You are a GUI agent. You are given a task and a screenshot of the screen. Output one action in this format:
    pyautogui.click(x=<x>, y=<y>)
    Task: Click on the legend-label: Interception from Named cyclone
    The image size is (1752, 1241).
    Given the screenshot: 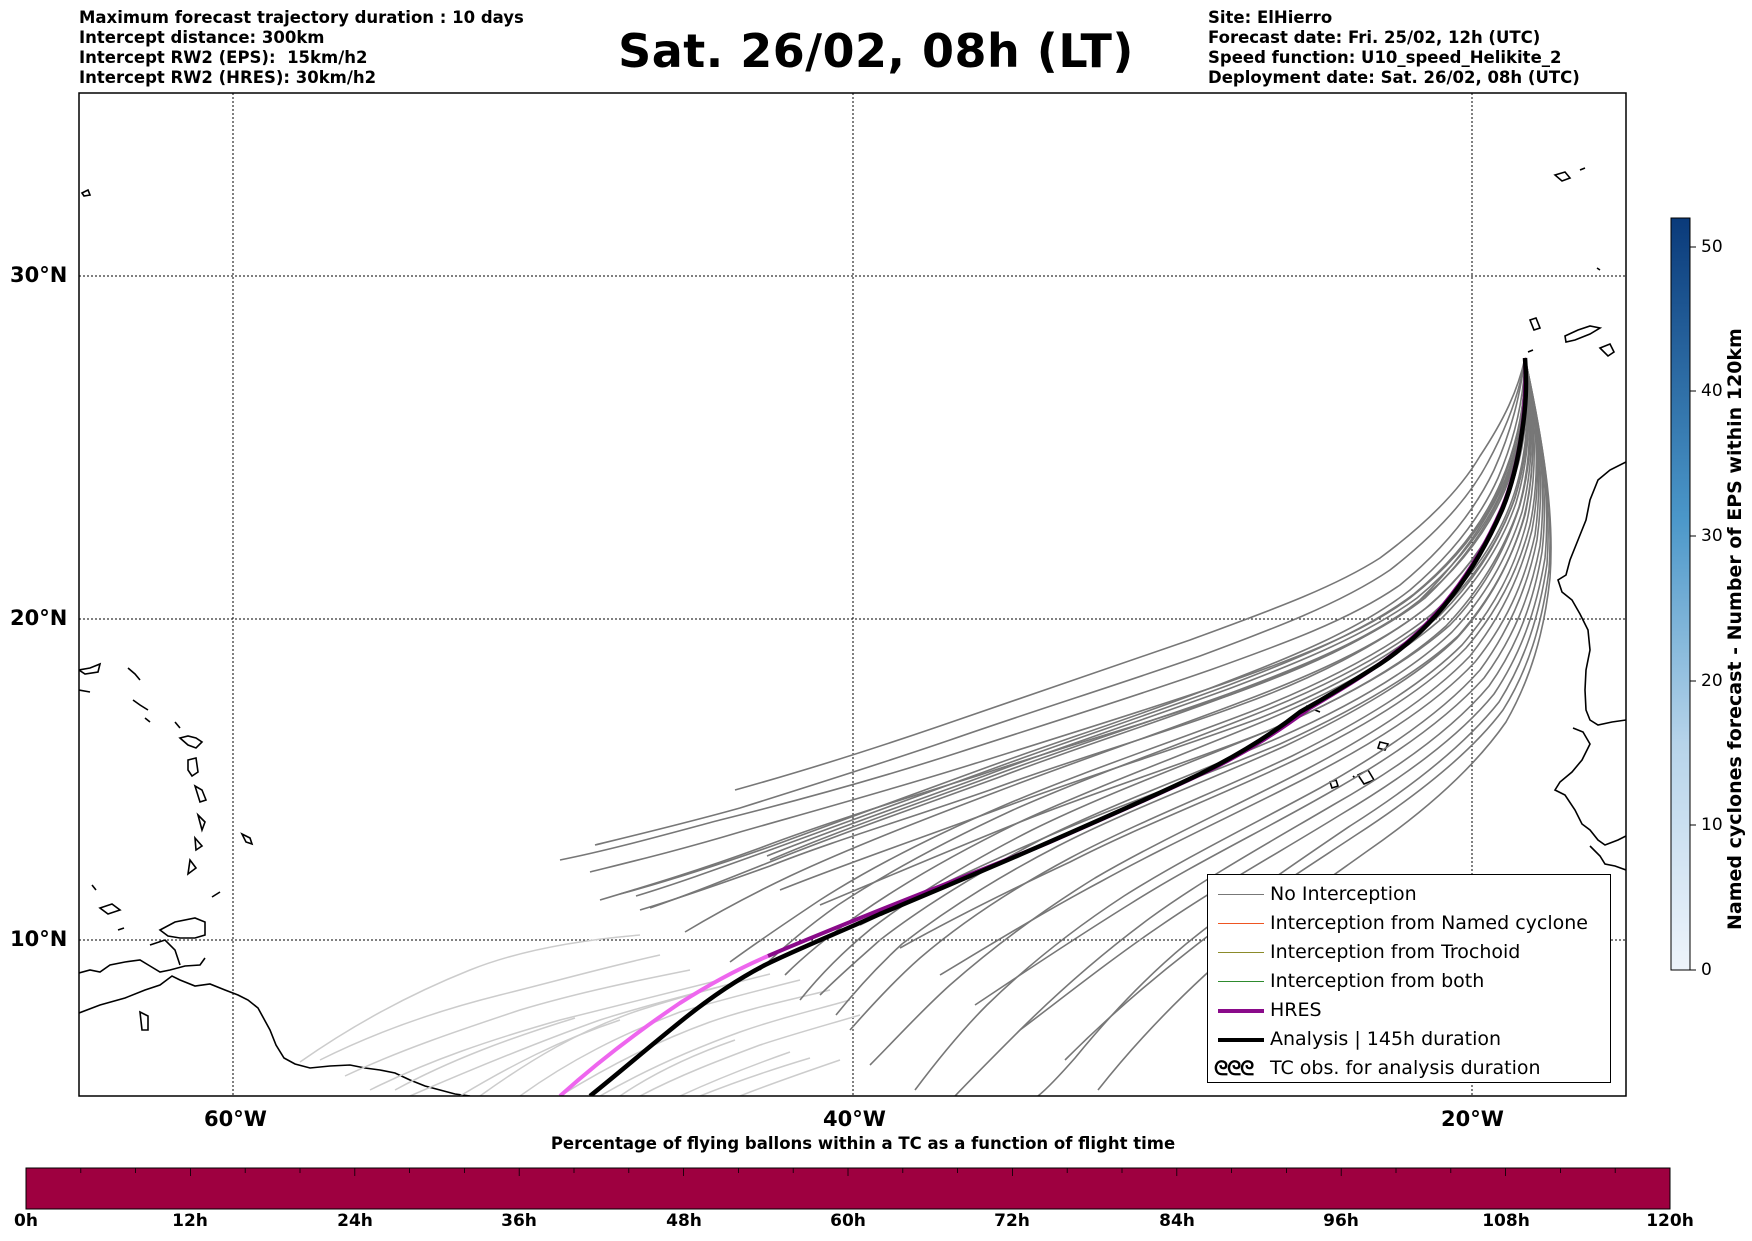 What is the action you would take?
    pyautogui.click(x=1429, y=923)
    